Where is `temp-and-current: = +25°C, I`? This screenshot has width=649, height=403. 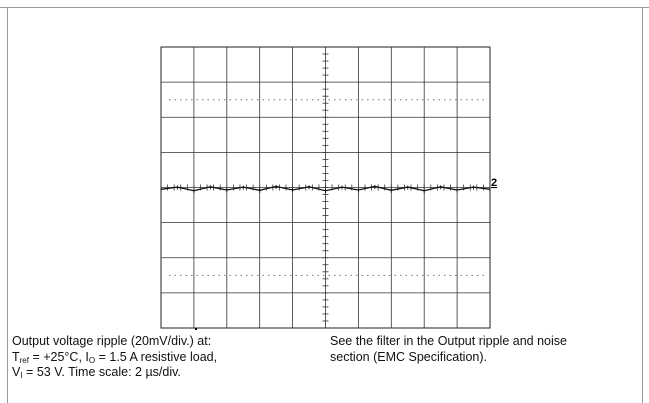 temp-and-current: = +25°C, I is located at coordinates (58, 356).